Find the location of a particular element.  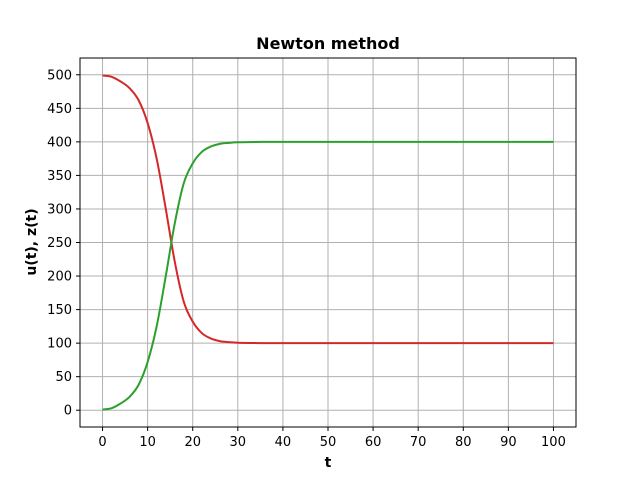

y-tick-label: 350 is located at coordinates (59, 176).